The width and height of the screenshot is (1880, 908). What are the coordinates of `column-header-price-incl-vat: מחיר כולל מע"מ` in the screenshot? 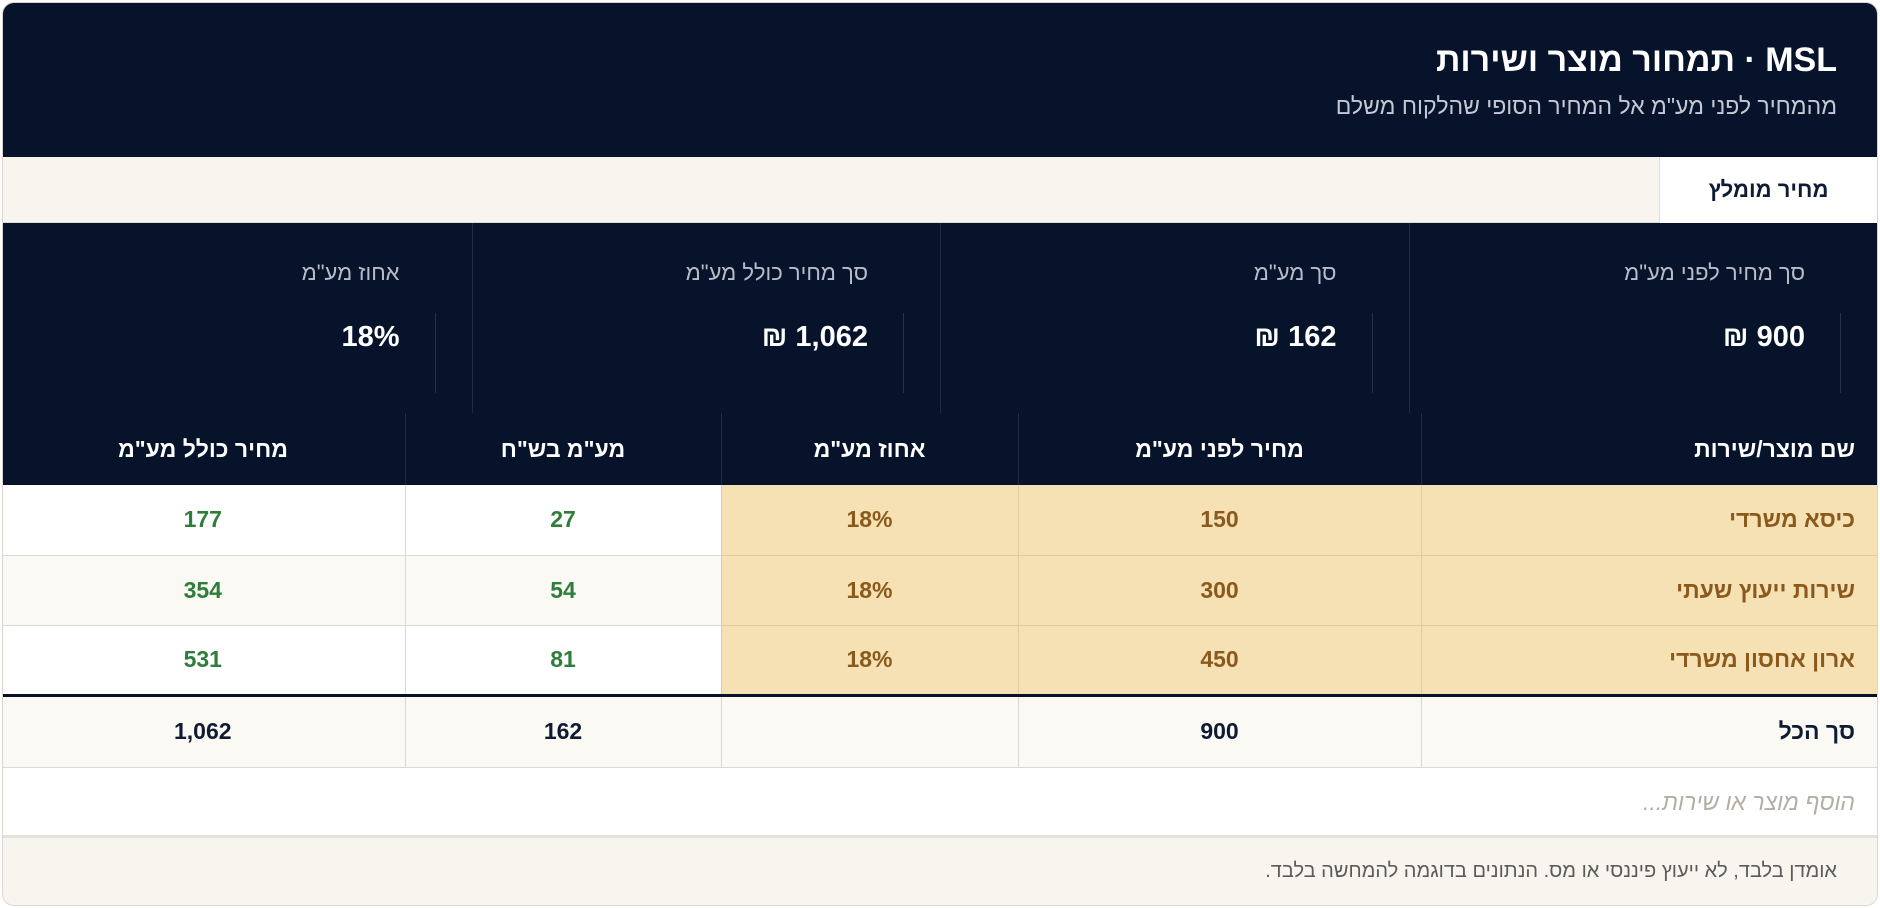 It's located at (204, 449).